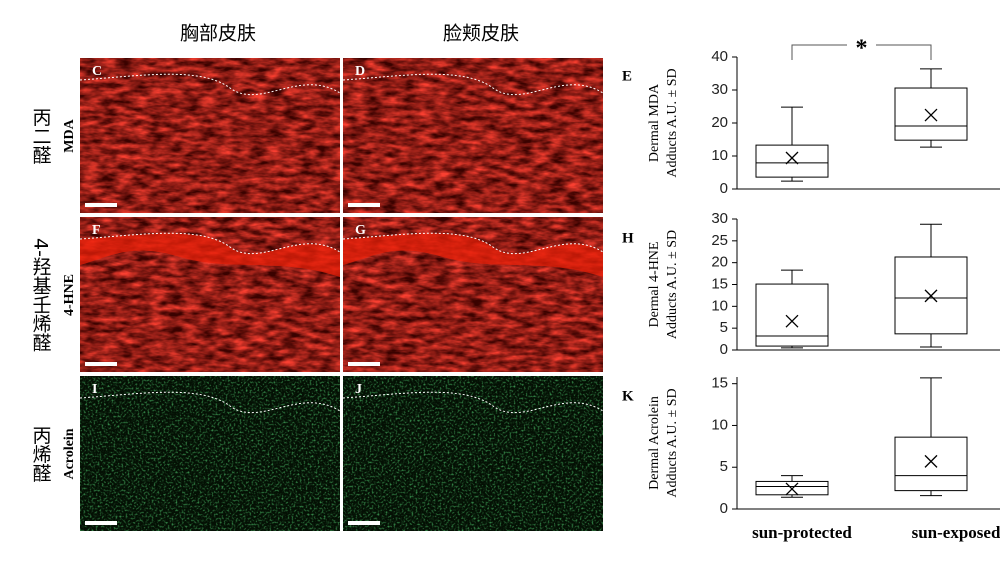 The height and width of the screenshot is (567, 1000). I want to click on panel-letter: J, so click(358, 389).